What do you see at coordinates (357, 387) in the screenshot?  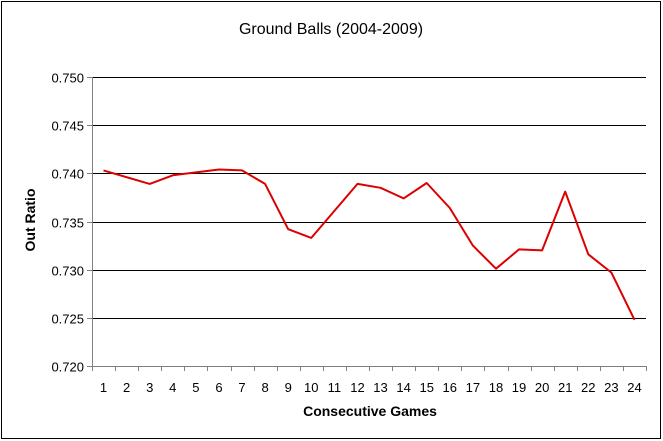 I see `x-tick-label: 12` at bounding box center [357, 387].